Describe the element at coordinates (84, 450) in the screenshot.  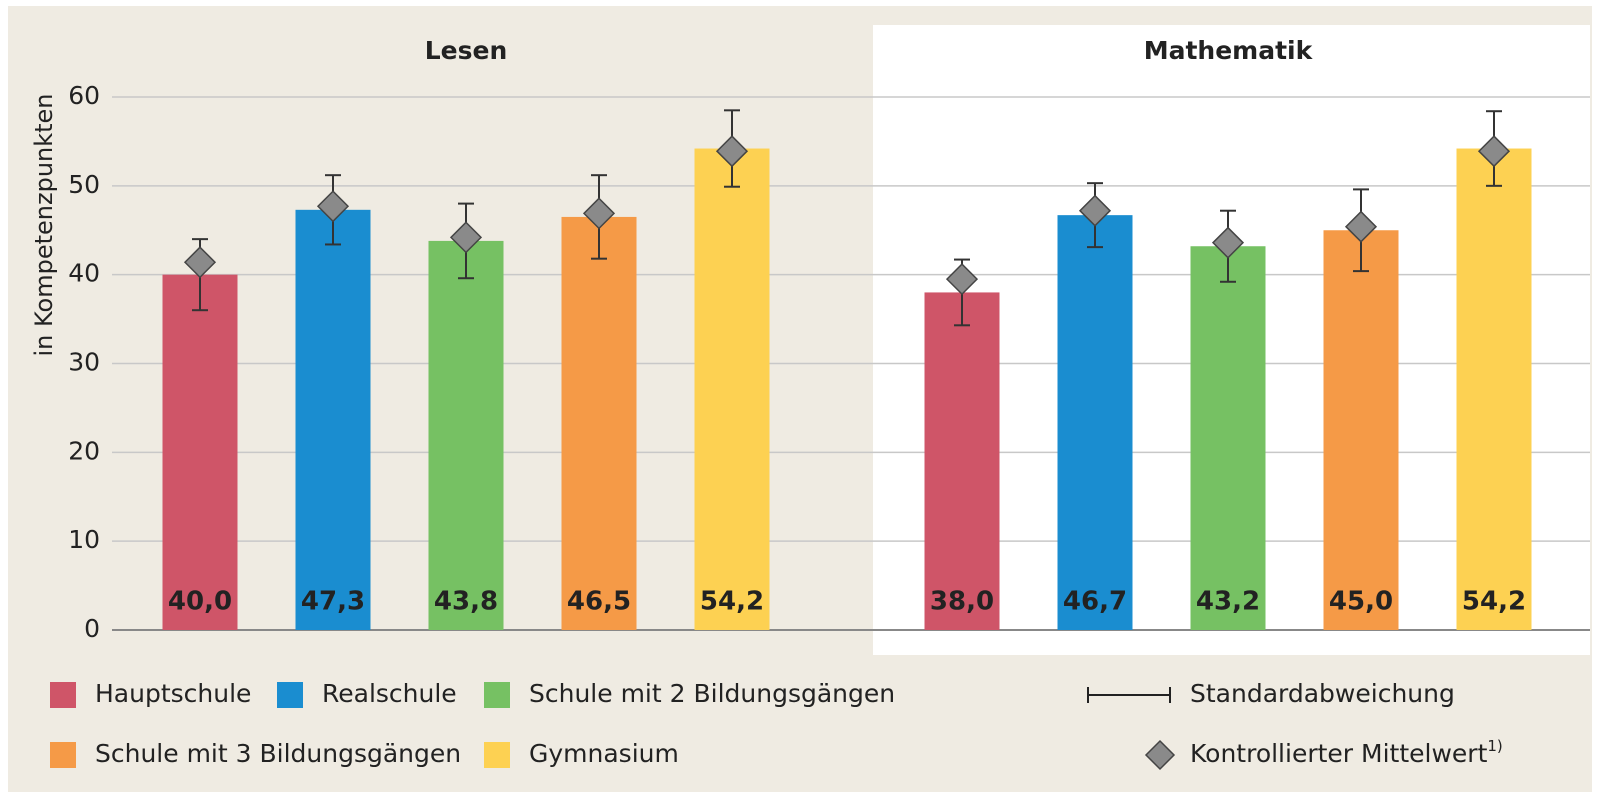
I see `y-tick-label: 20` at that location.